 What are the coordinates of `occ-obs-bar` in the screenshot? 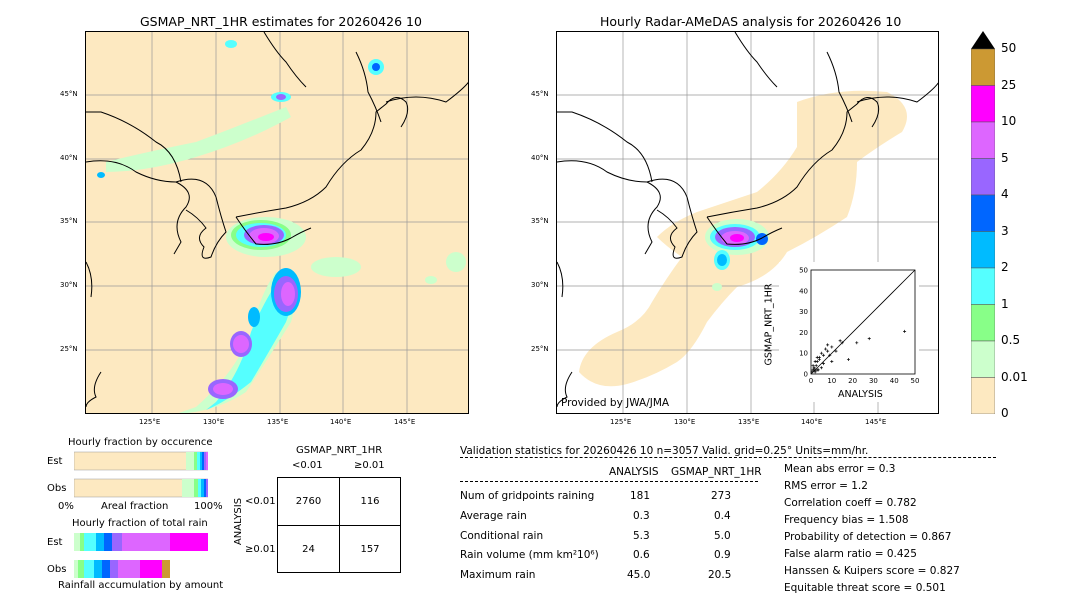 It's located at (141, 488).